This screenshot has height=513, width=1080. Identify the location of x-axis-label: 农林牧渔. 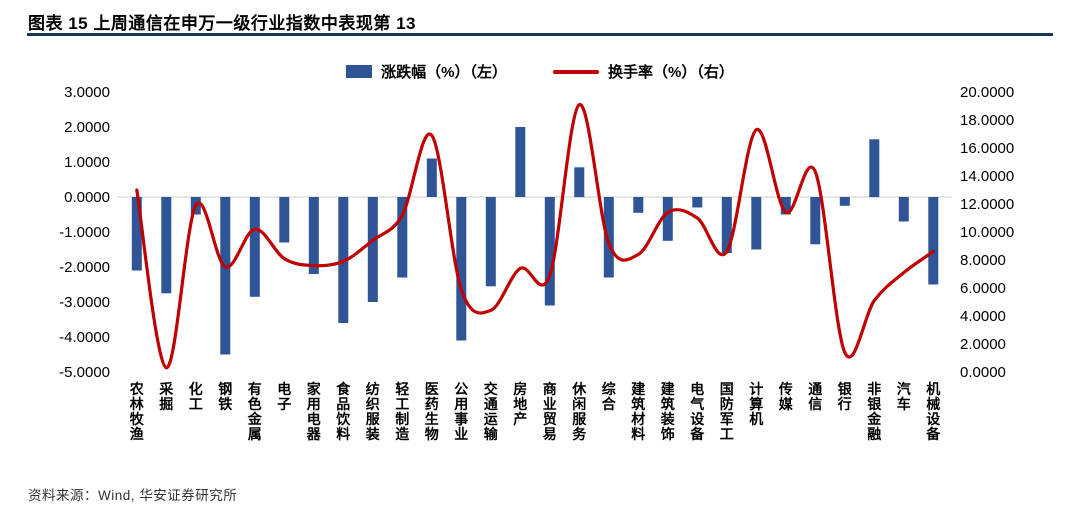
(137, 411).